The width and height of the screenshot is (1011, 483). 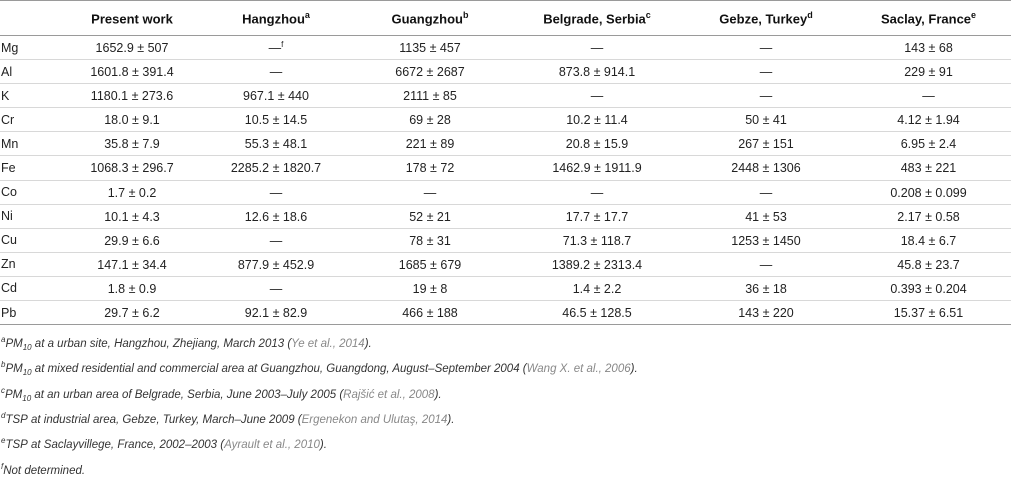 What do you see at coordinates (430, 120) in the screenshot?
I see `table-cell: 69 ± 28` at bounding box center [430, 120].